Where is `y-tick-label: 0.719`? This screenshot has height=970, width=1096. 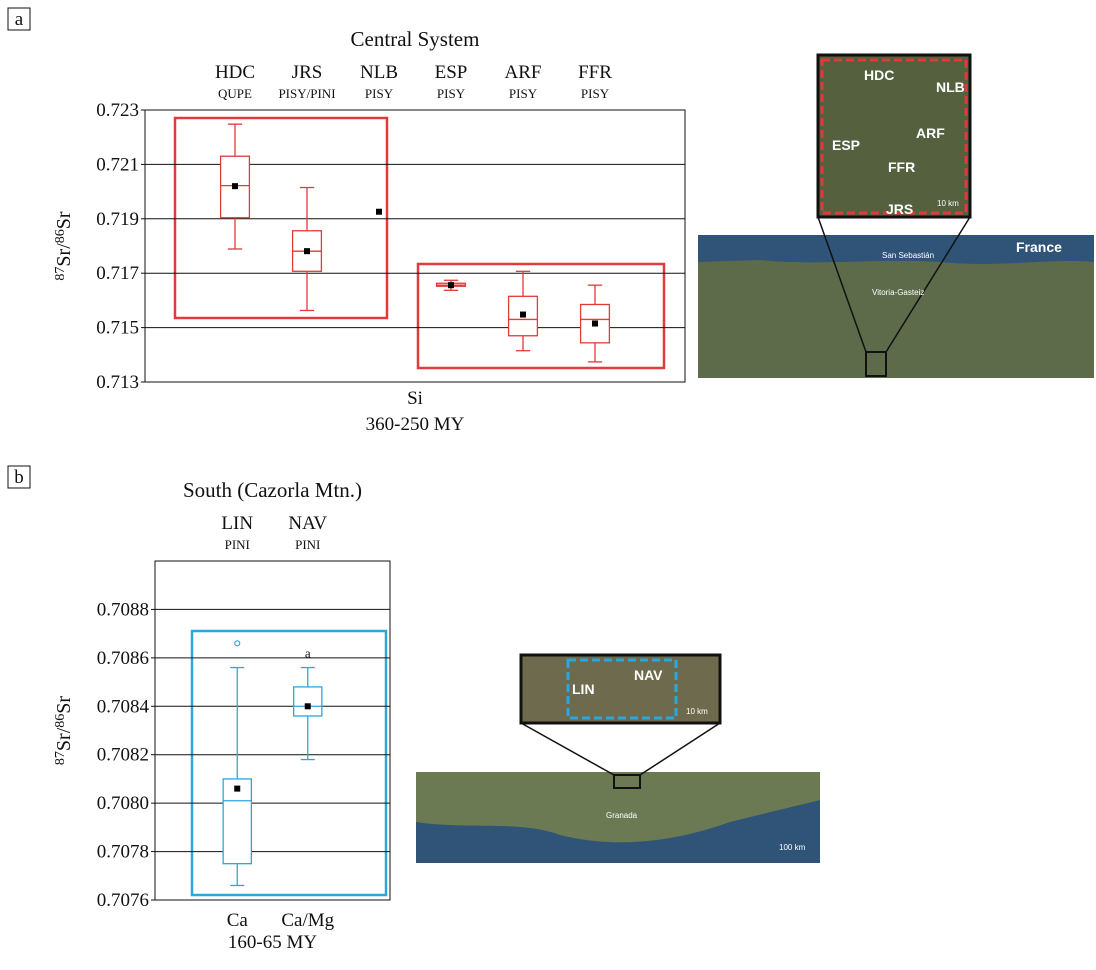 y-tick-label: 0.719 is located at coordinates (117, 219).